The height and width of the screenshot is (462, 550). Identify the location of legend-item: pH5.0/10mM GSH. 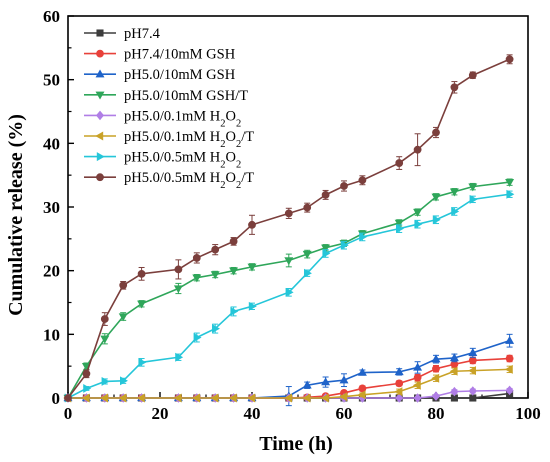
(160, 75).